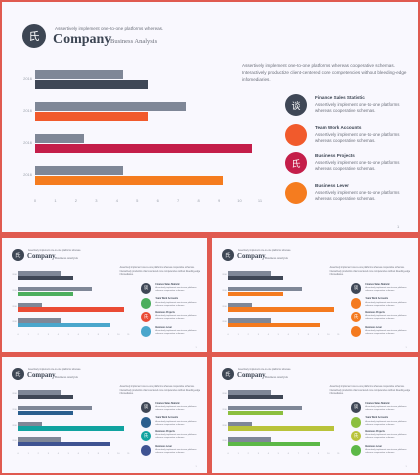 Image resolution: width=420 pixels, height=475 pixels. Describe the element at coordinates (239, 200) in the screenshot. I see `x-tick-label: 10` at that location.